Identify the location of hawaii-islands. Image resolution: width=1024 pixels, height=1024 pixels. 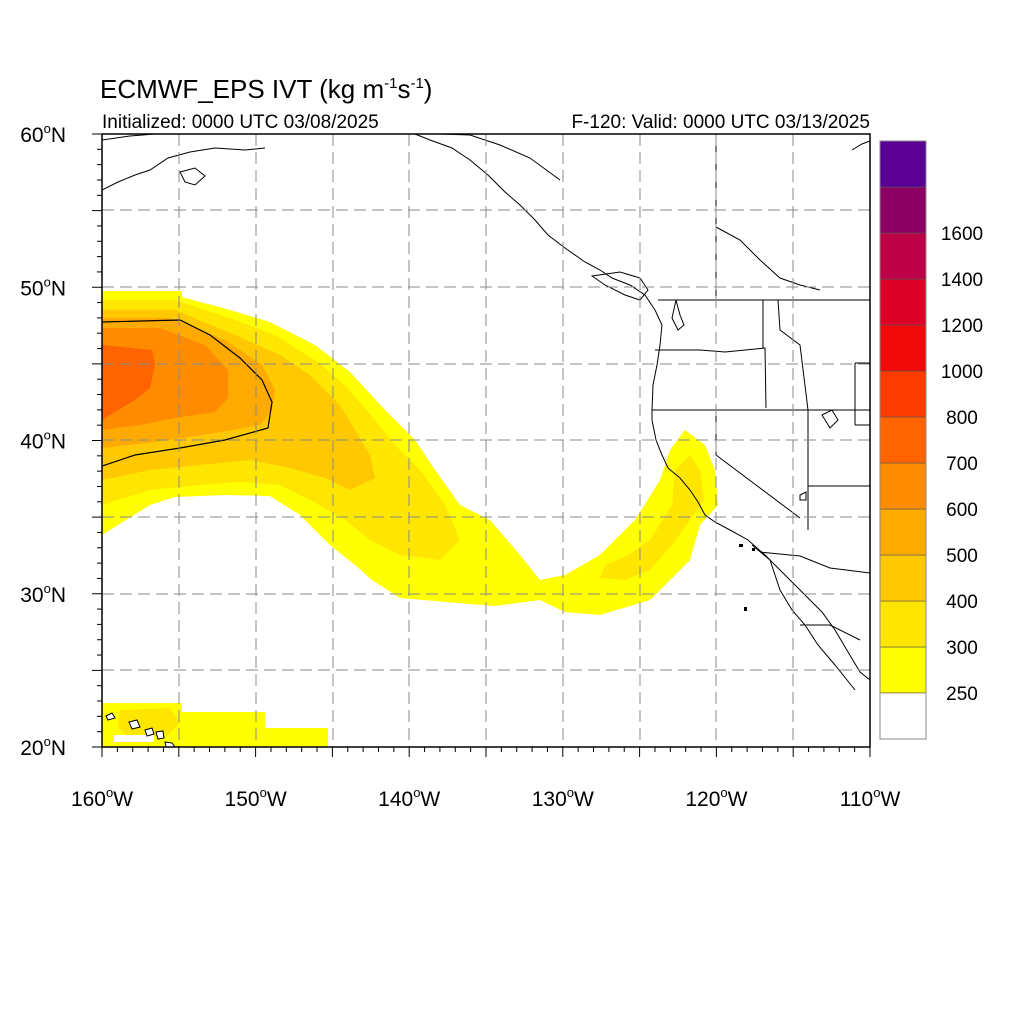
(140, 729).